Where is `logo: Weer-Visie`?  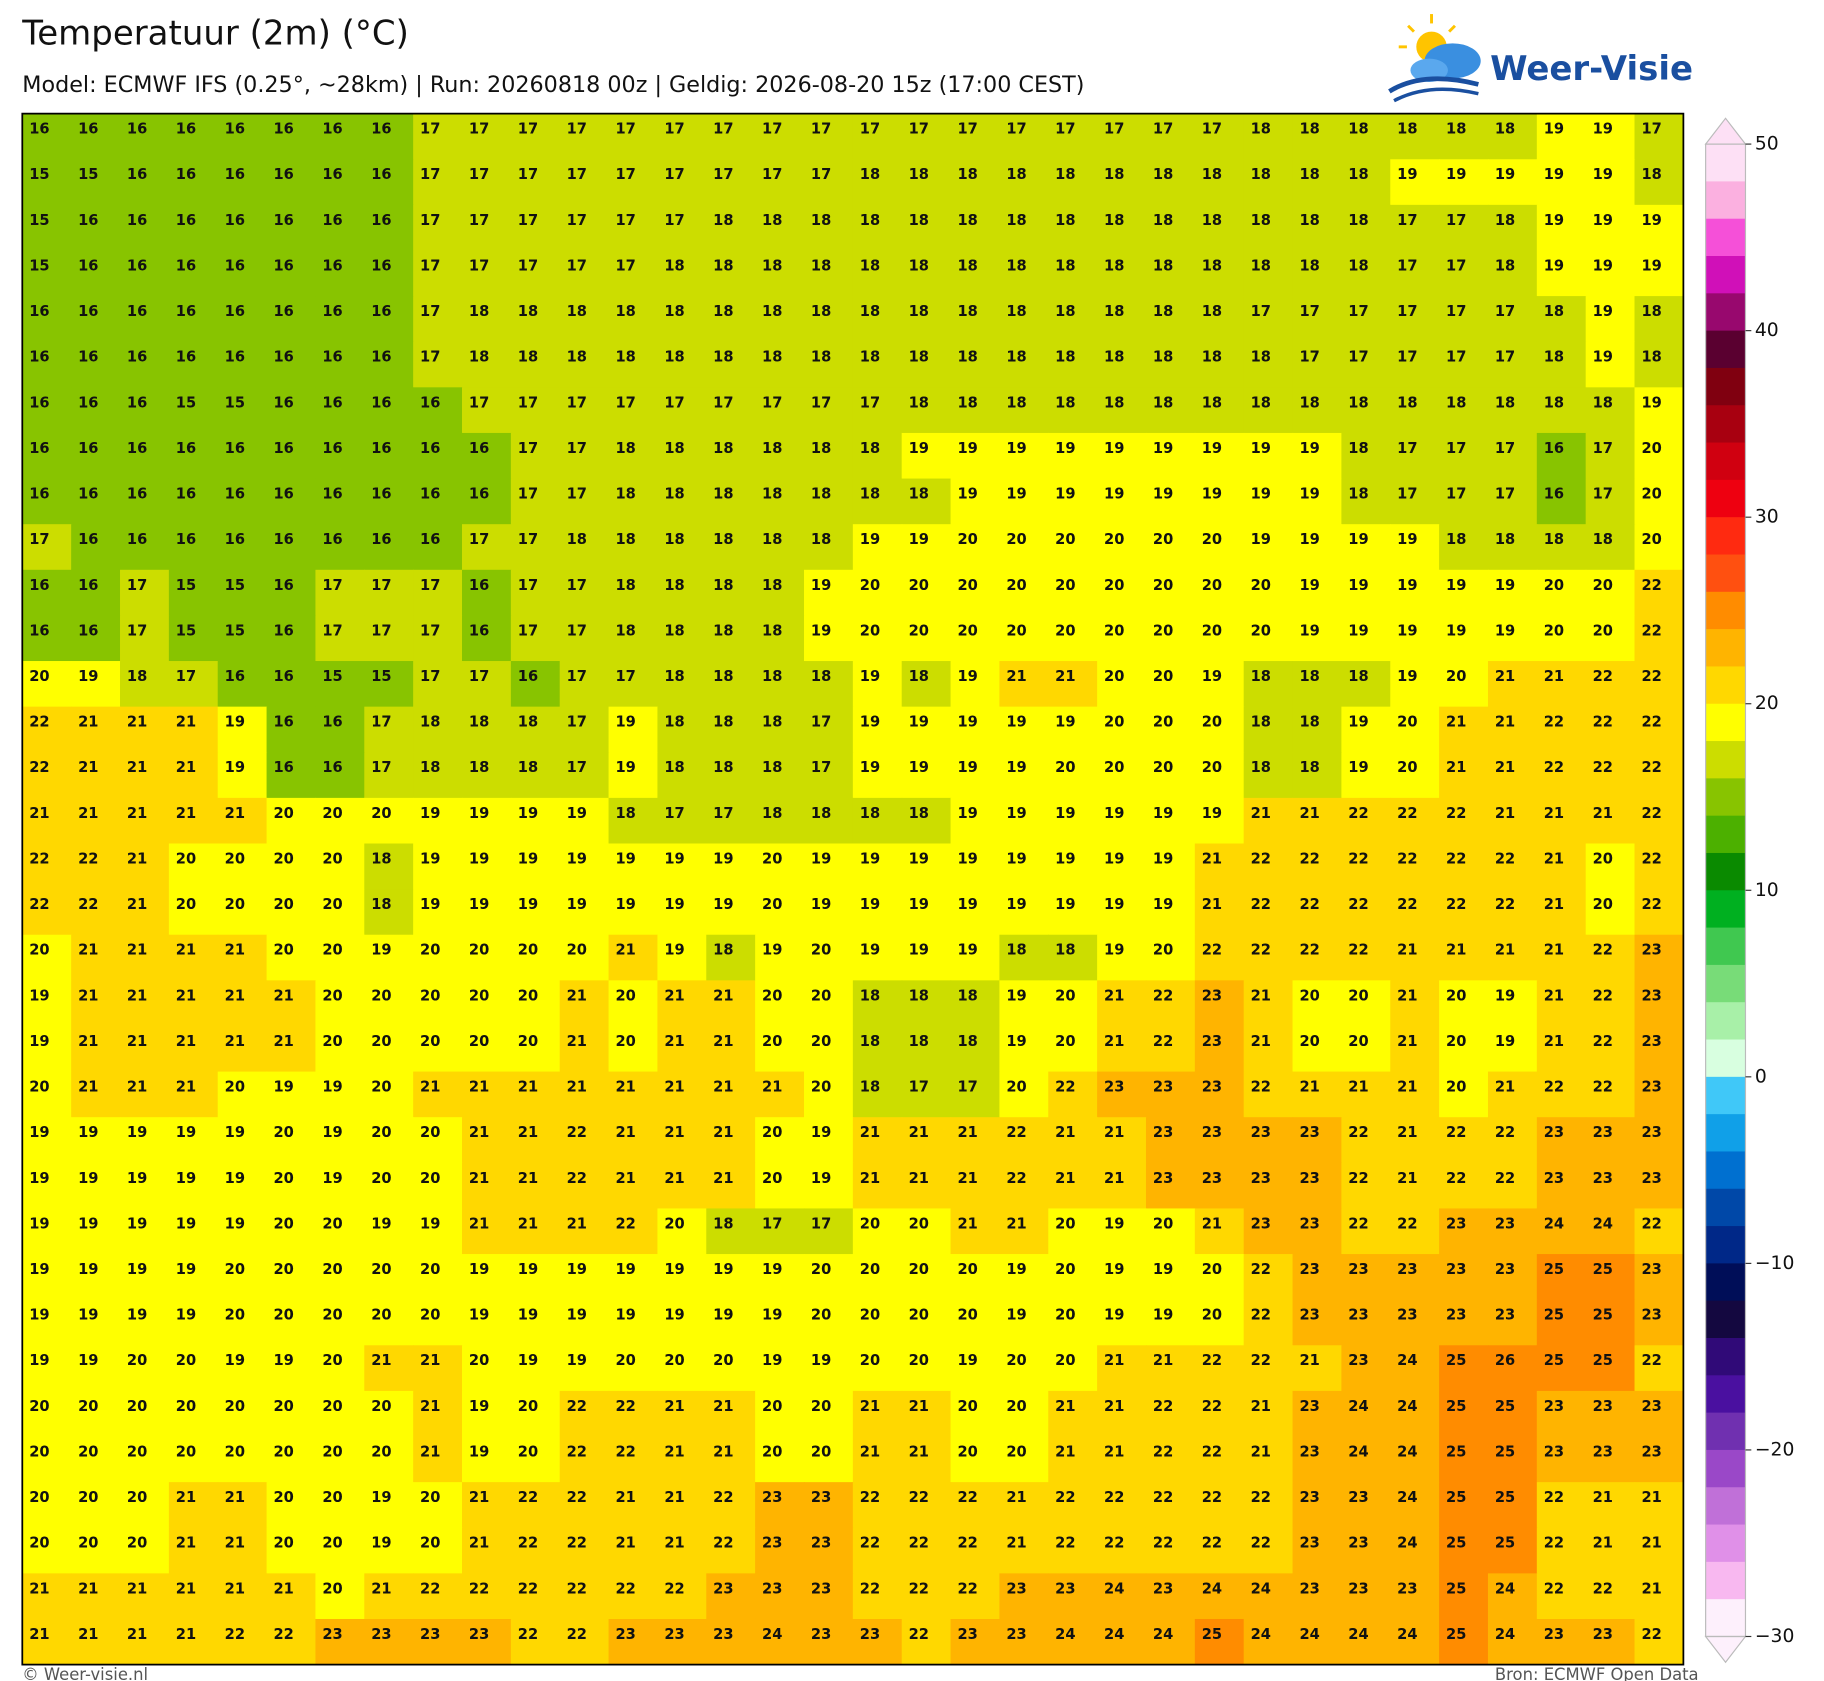
logo: Weer-Visie is located at coordinates (1540, 58).